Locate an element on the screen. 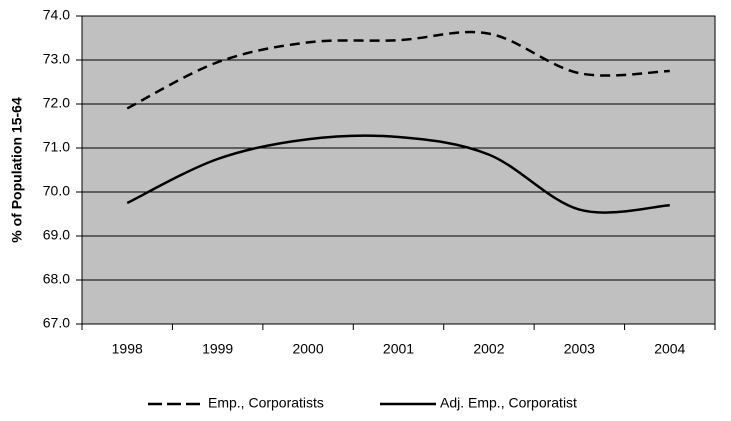  x-tick-label: 2001 is located at coordinates (398, 349).